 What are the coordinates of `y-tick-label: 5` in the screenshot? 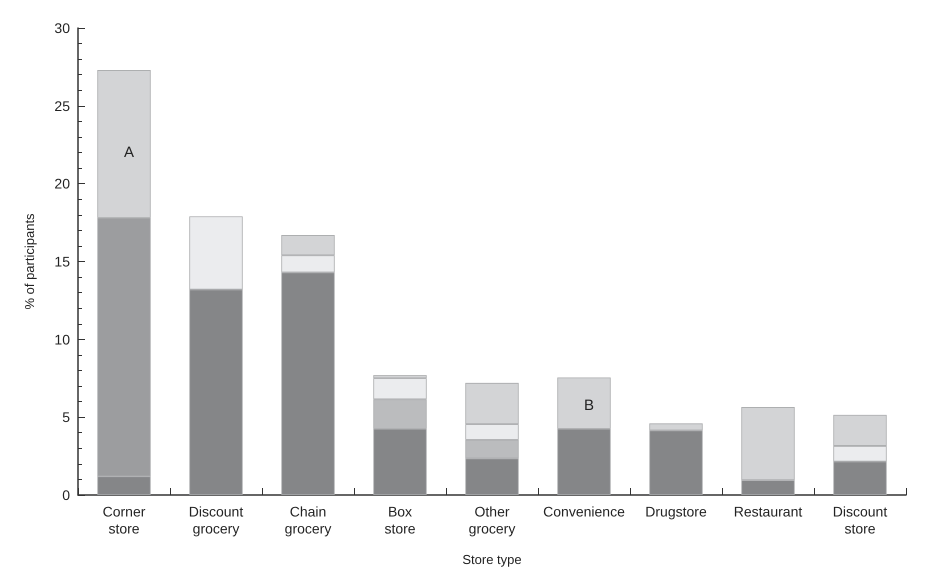 It's located at (66, 417).